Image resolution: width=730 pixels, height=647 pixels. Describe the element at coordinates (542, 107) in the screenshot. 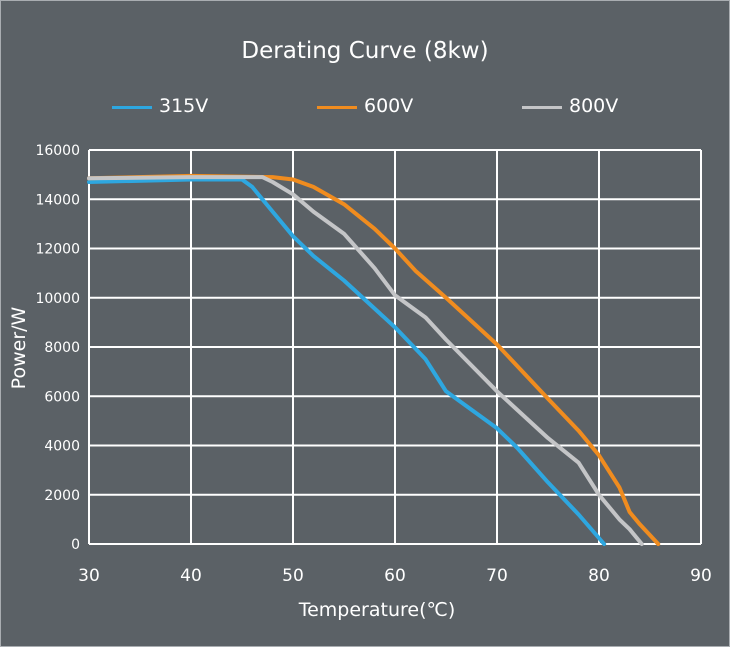

I see `legend-swatch-800v` at that location.